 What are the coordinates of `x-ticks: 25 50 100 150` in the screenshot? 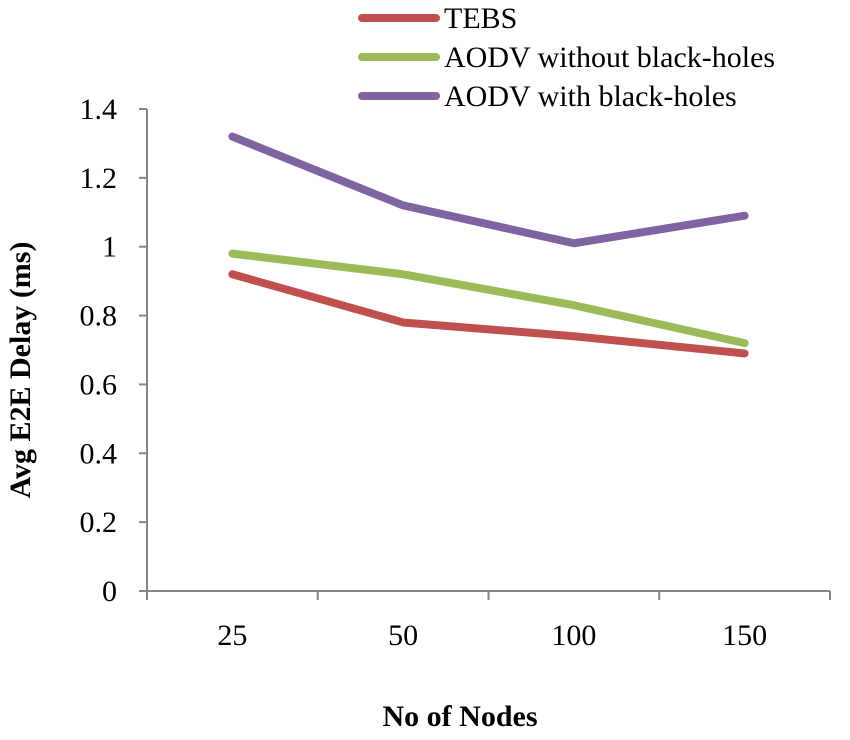 It's located at (488, 621).